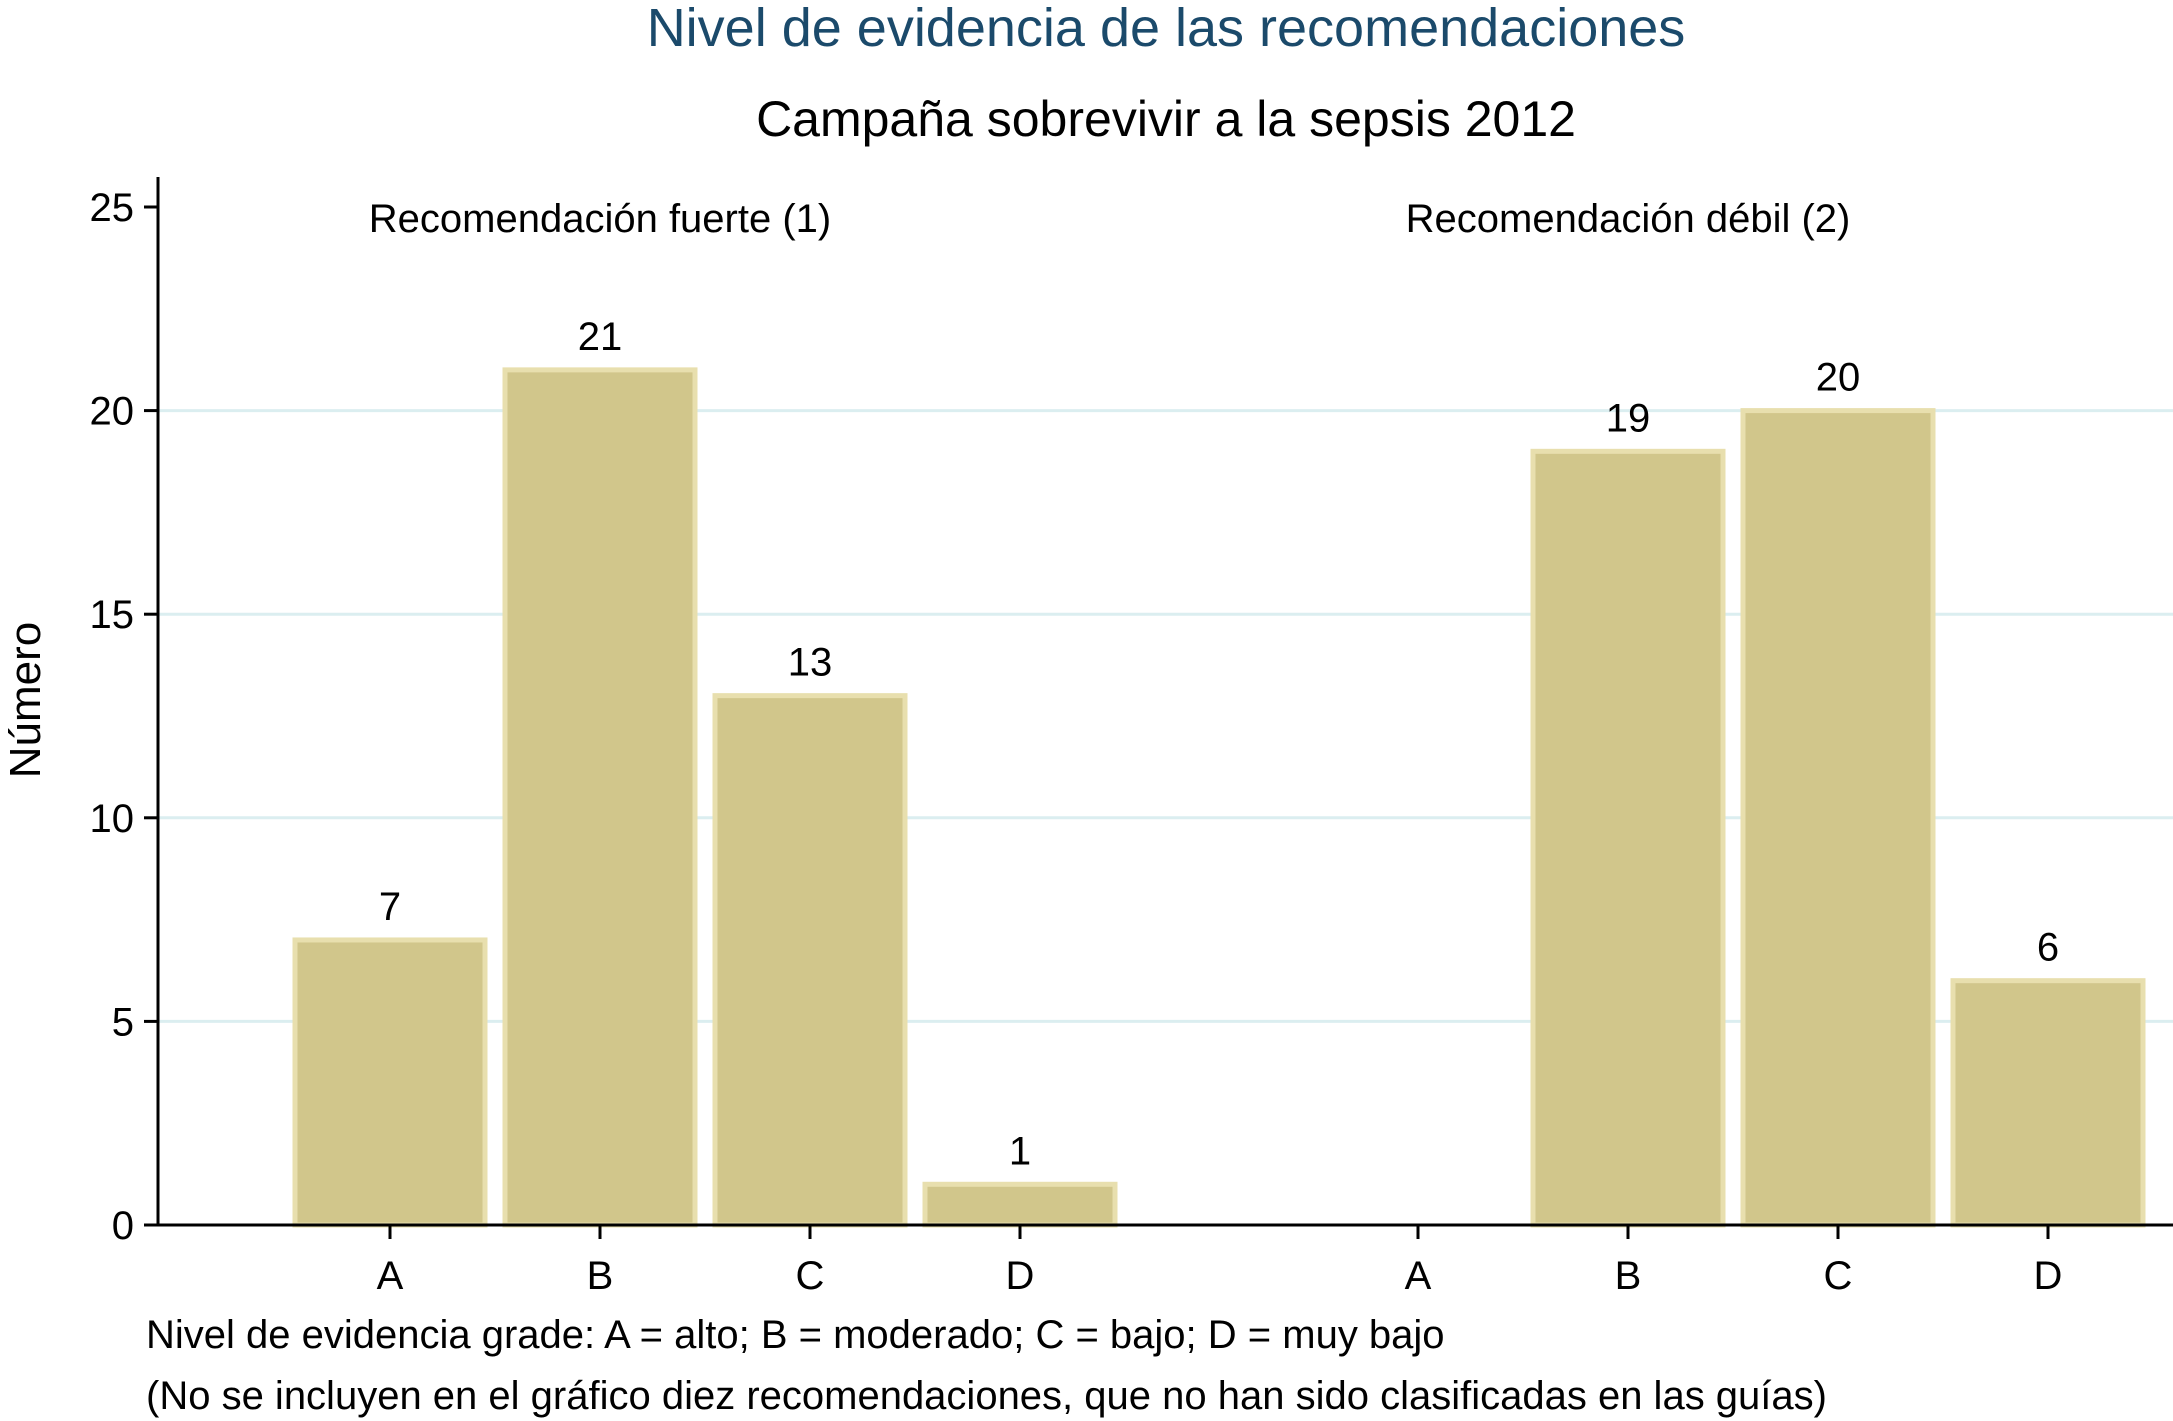 The image size is (2173, 1421). Describe the element at coordinates (810, 960) in the screenshot. I see `bar-0-C` at that location.